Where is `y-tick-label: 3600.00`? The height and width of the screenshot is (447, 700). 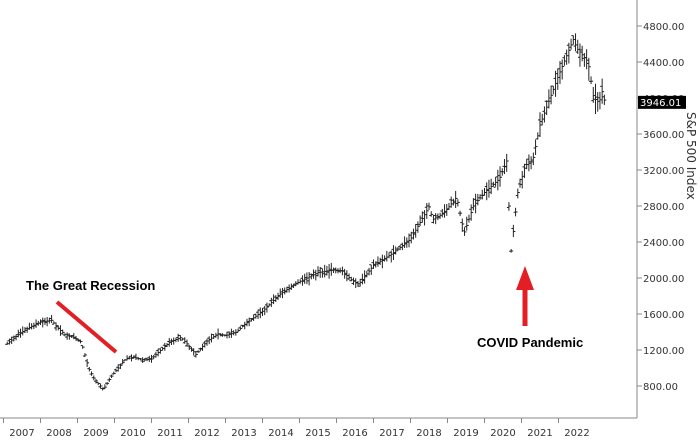
y-tick-label: 3600.00 is located at coordinates (663, 135).